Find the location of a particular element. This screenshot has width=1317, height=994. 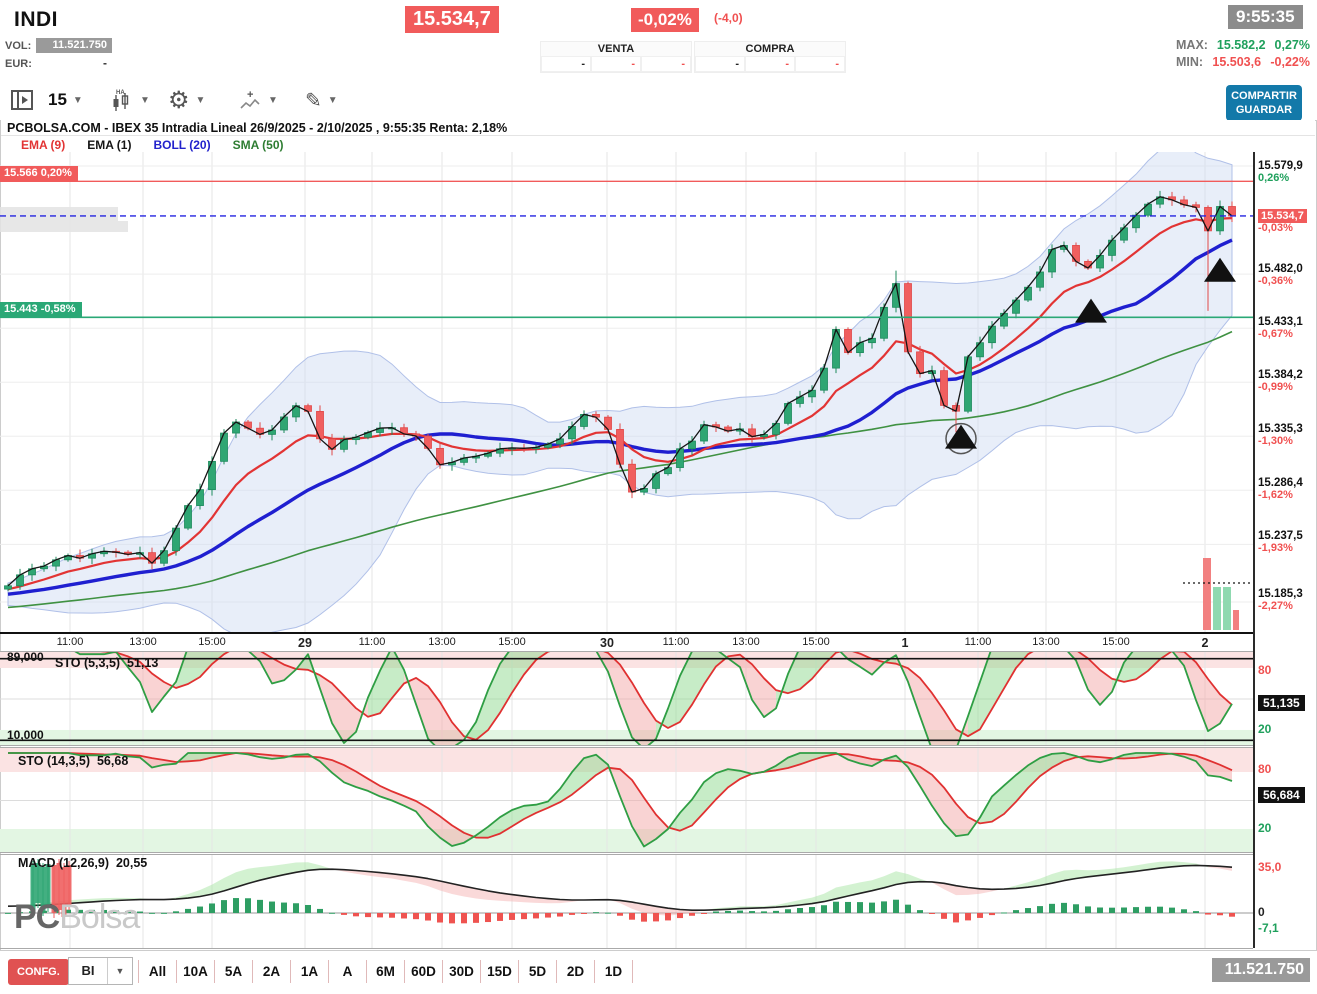

macd-hist-label: -7,1 is located at coordinates (1268, 928).